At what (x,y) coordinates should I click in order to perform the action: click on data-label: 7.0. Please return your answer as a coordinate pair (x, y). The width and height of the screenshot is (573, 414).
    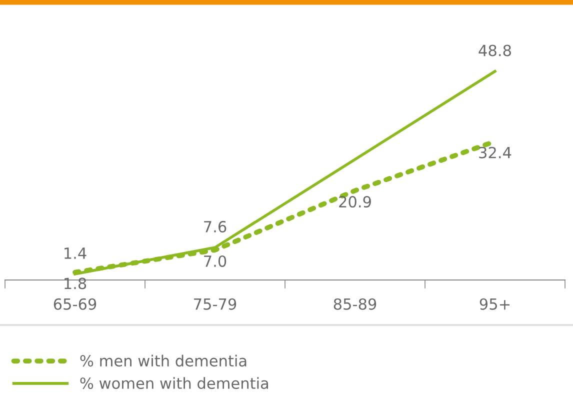
    Looking at the image, I should click on (215, 261).